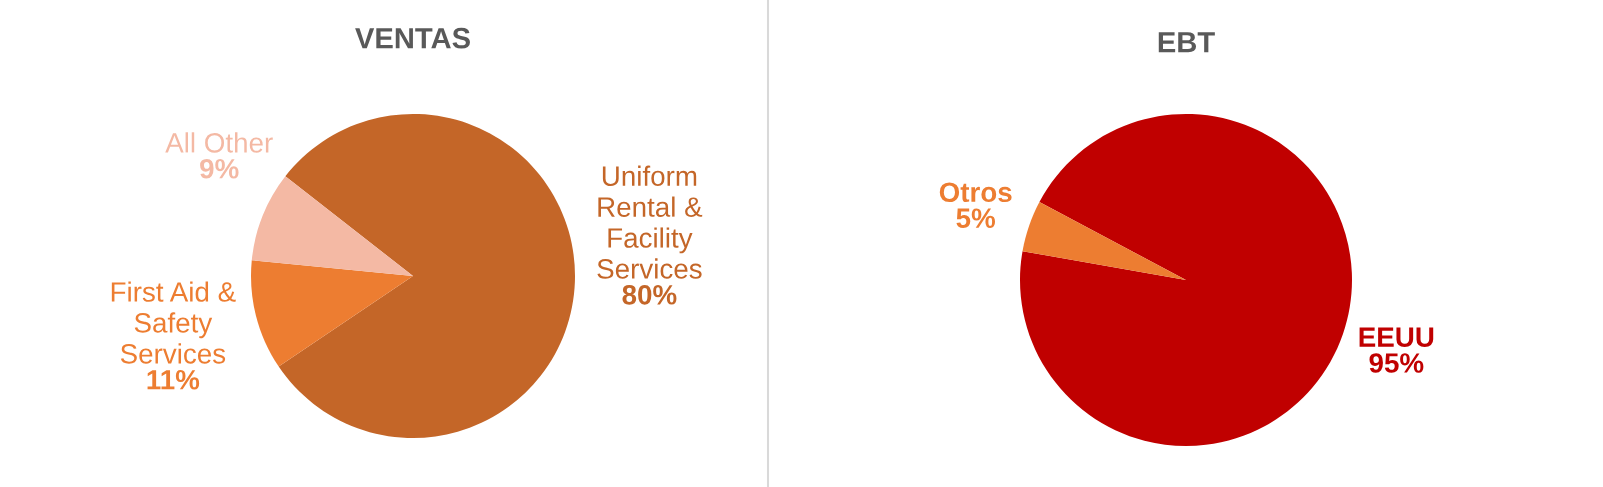  What do you see at coordinates (649, 294) in the screenshot?
I see `data-label: 80%` at bounding box center [649, 294].